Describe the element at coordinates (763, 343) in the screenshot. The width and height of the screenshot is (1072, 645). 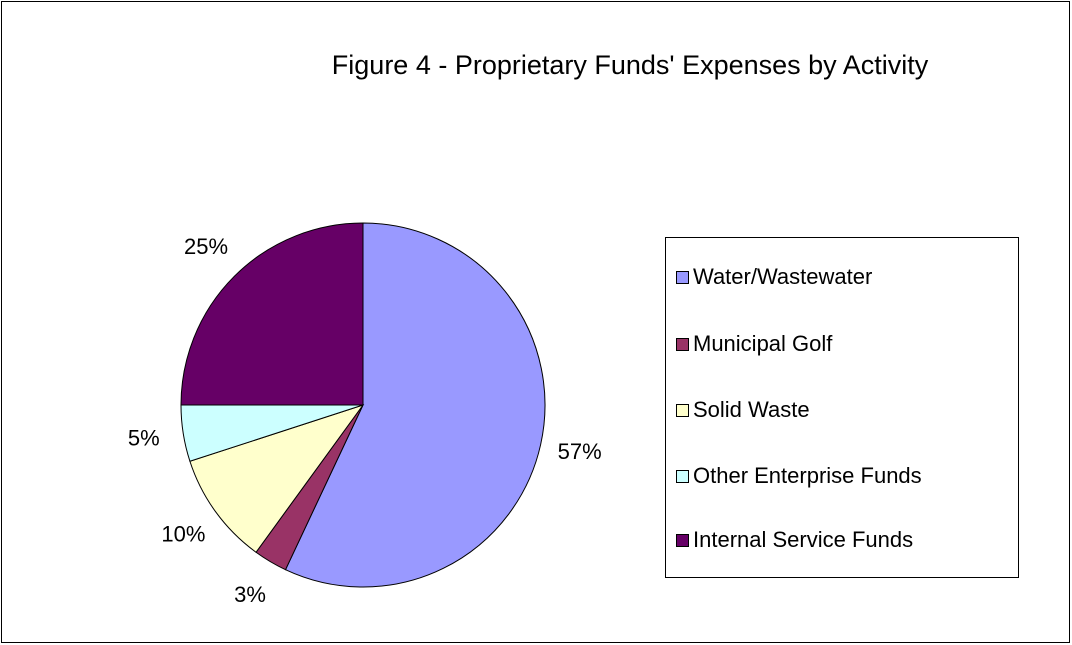
I see `legend-label: Municipal Golf` at that location.